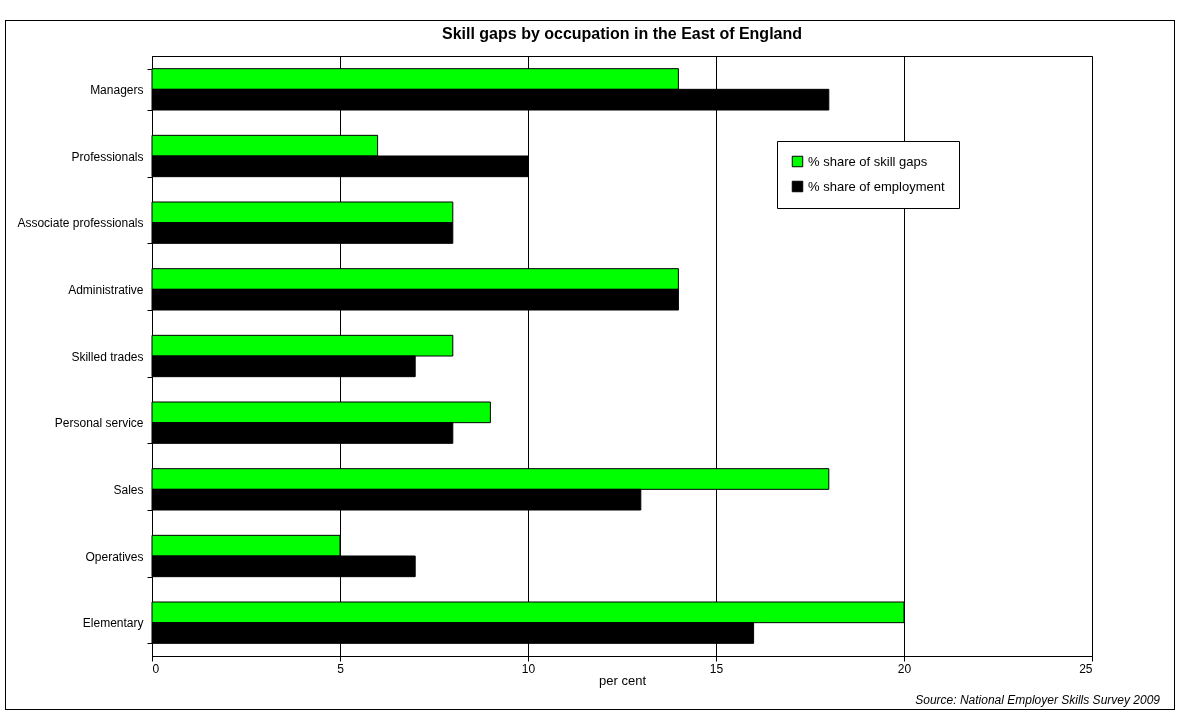 This screenshot has height=713, width=1184. What do you see at coordinates (156, 668) in the screenshot?
I see `x-tick-label: 0` at bounding box center [156, 668].